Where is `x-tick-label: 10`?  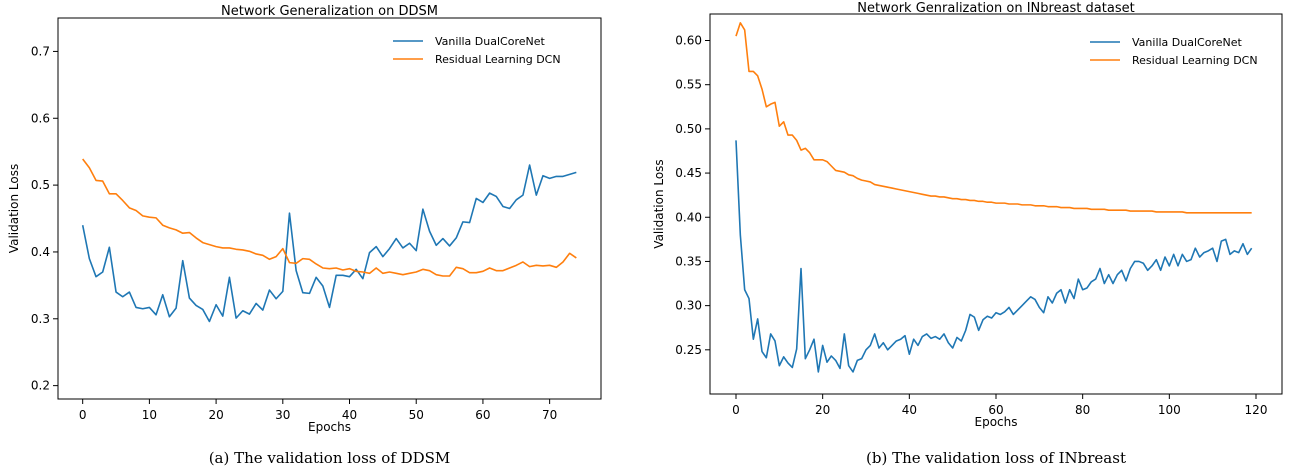
x-tick-label: 10 is located at coordinates (149, 415).